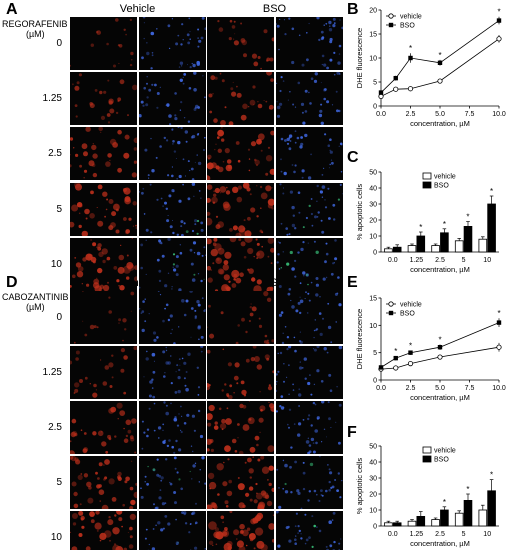 Image resolution: width=506 pixels, height=550 pixels. Describe the element at coordinates (487, 260) in the screenshot. I see `x-tick-label-c-4: 10` at that location.